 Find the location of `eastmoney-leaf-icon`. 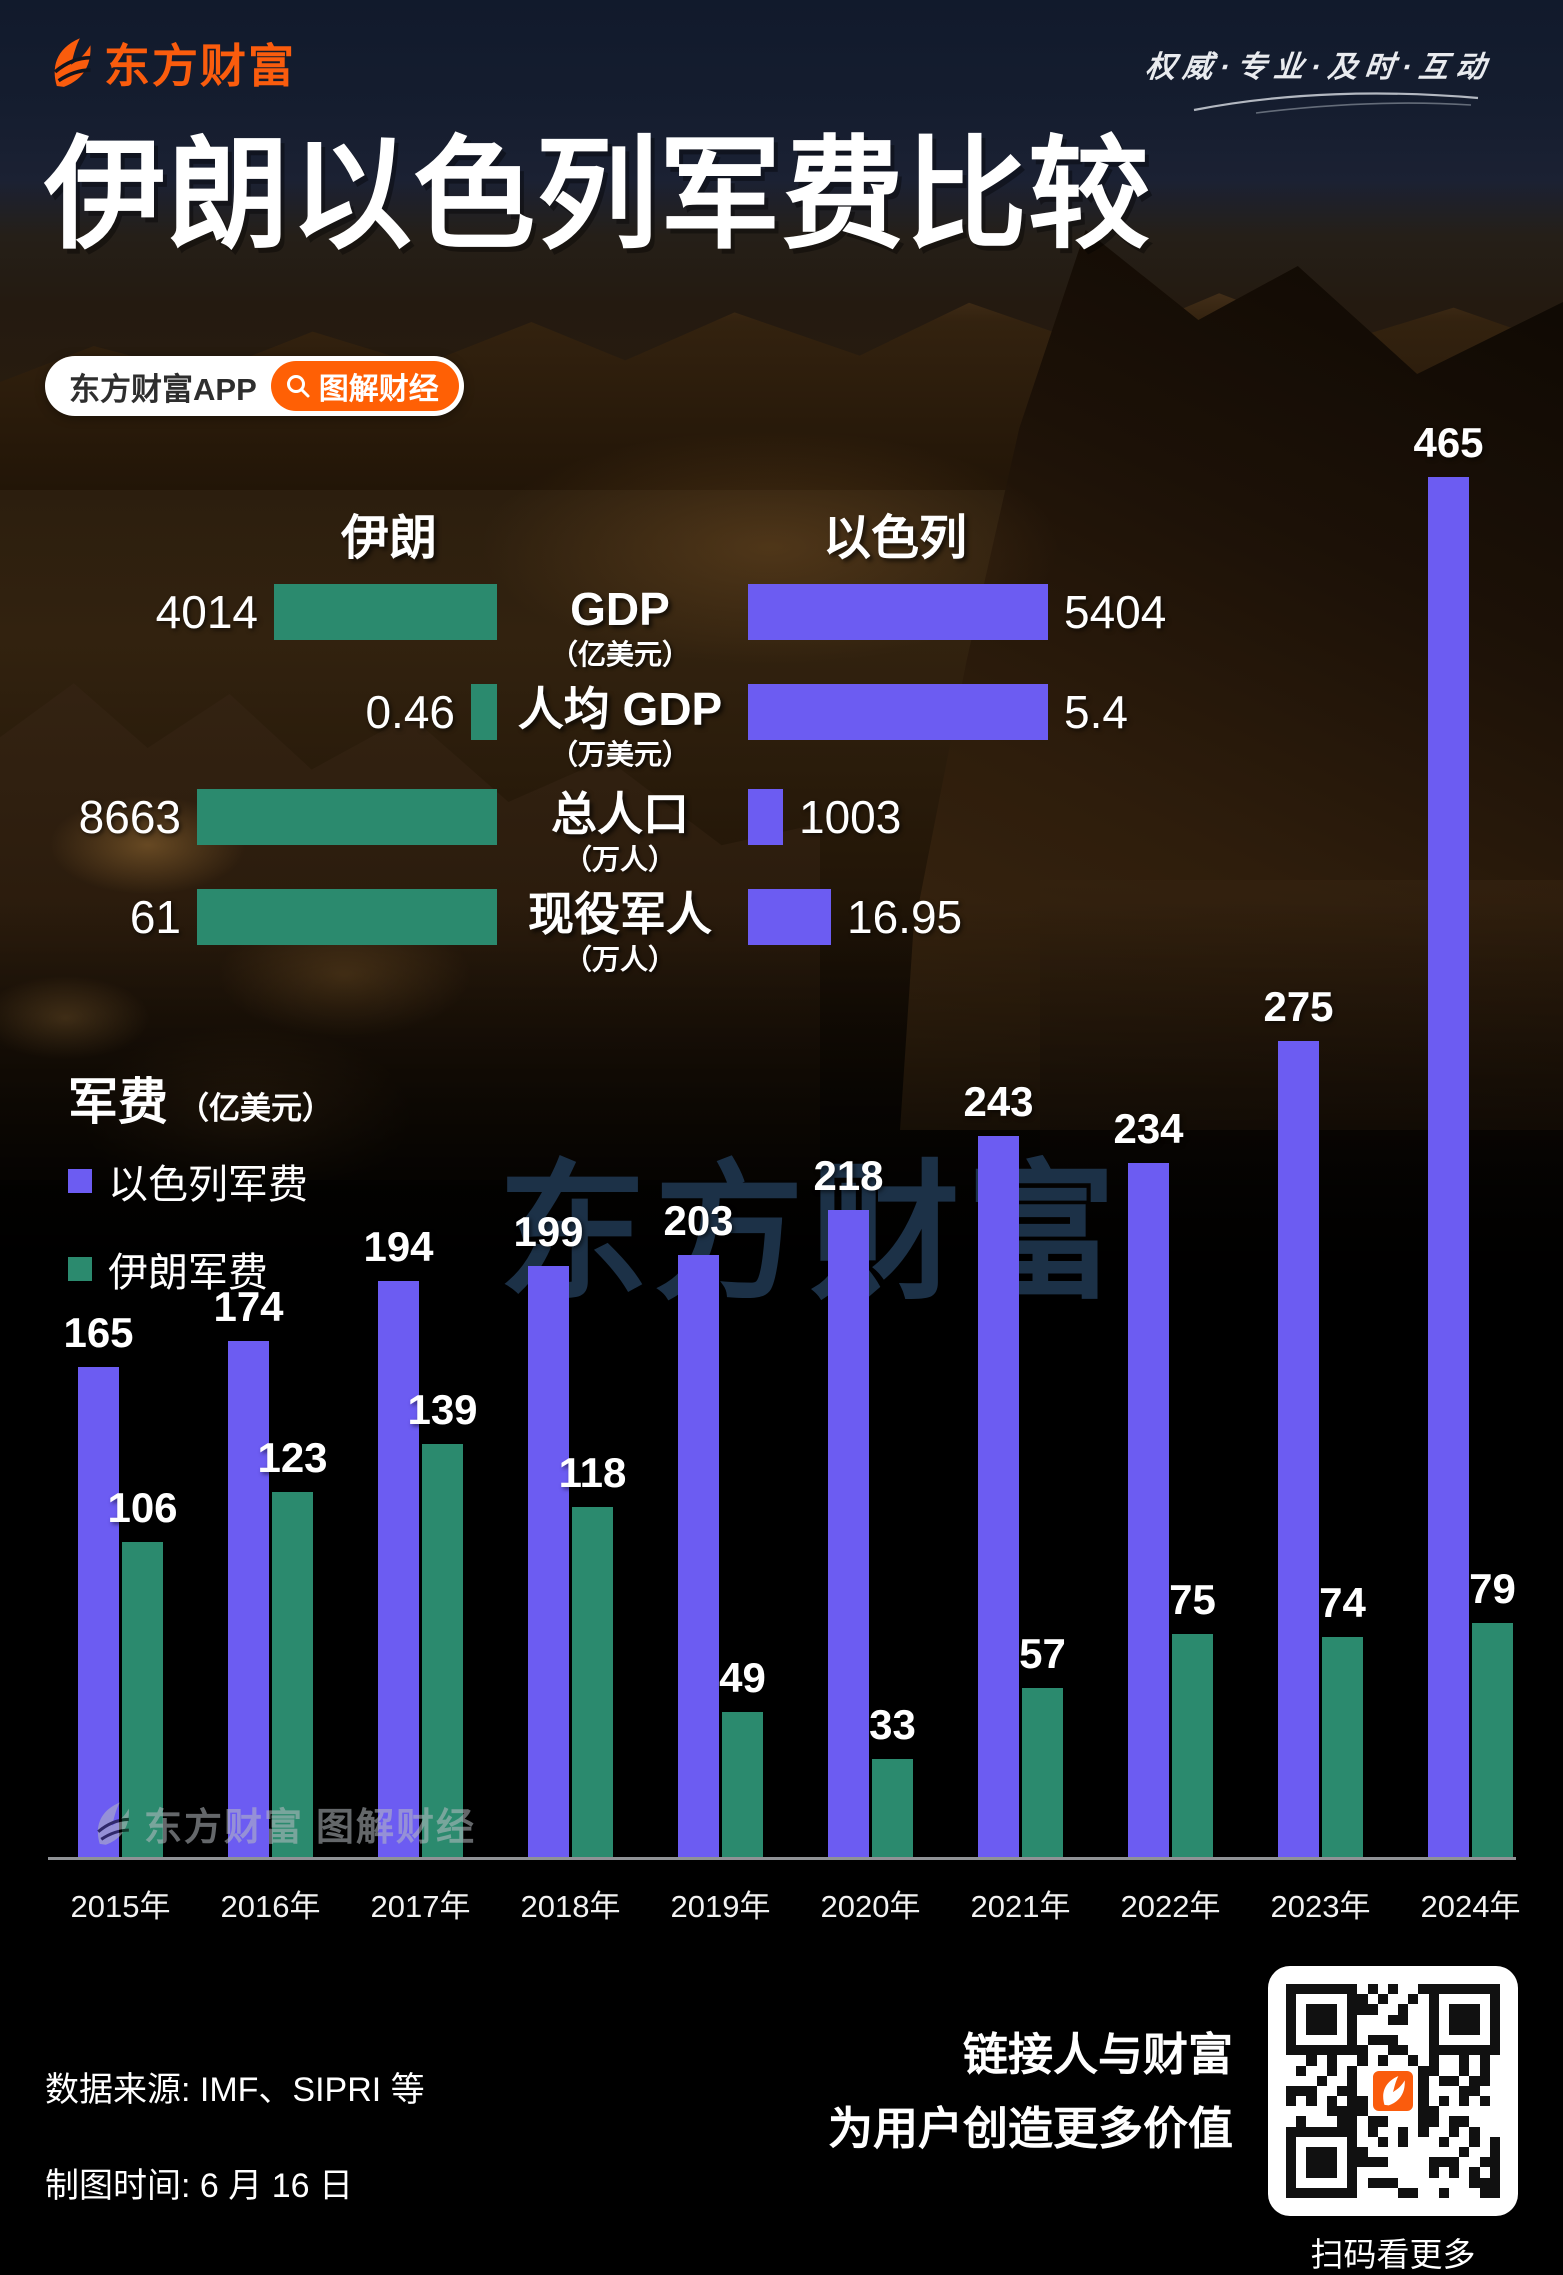

eastmoney-leaf-icon is located at coordinates (72, 62).